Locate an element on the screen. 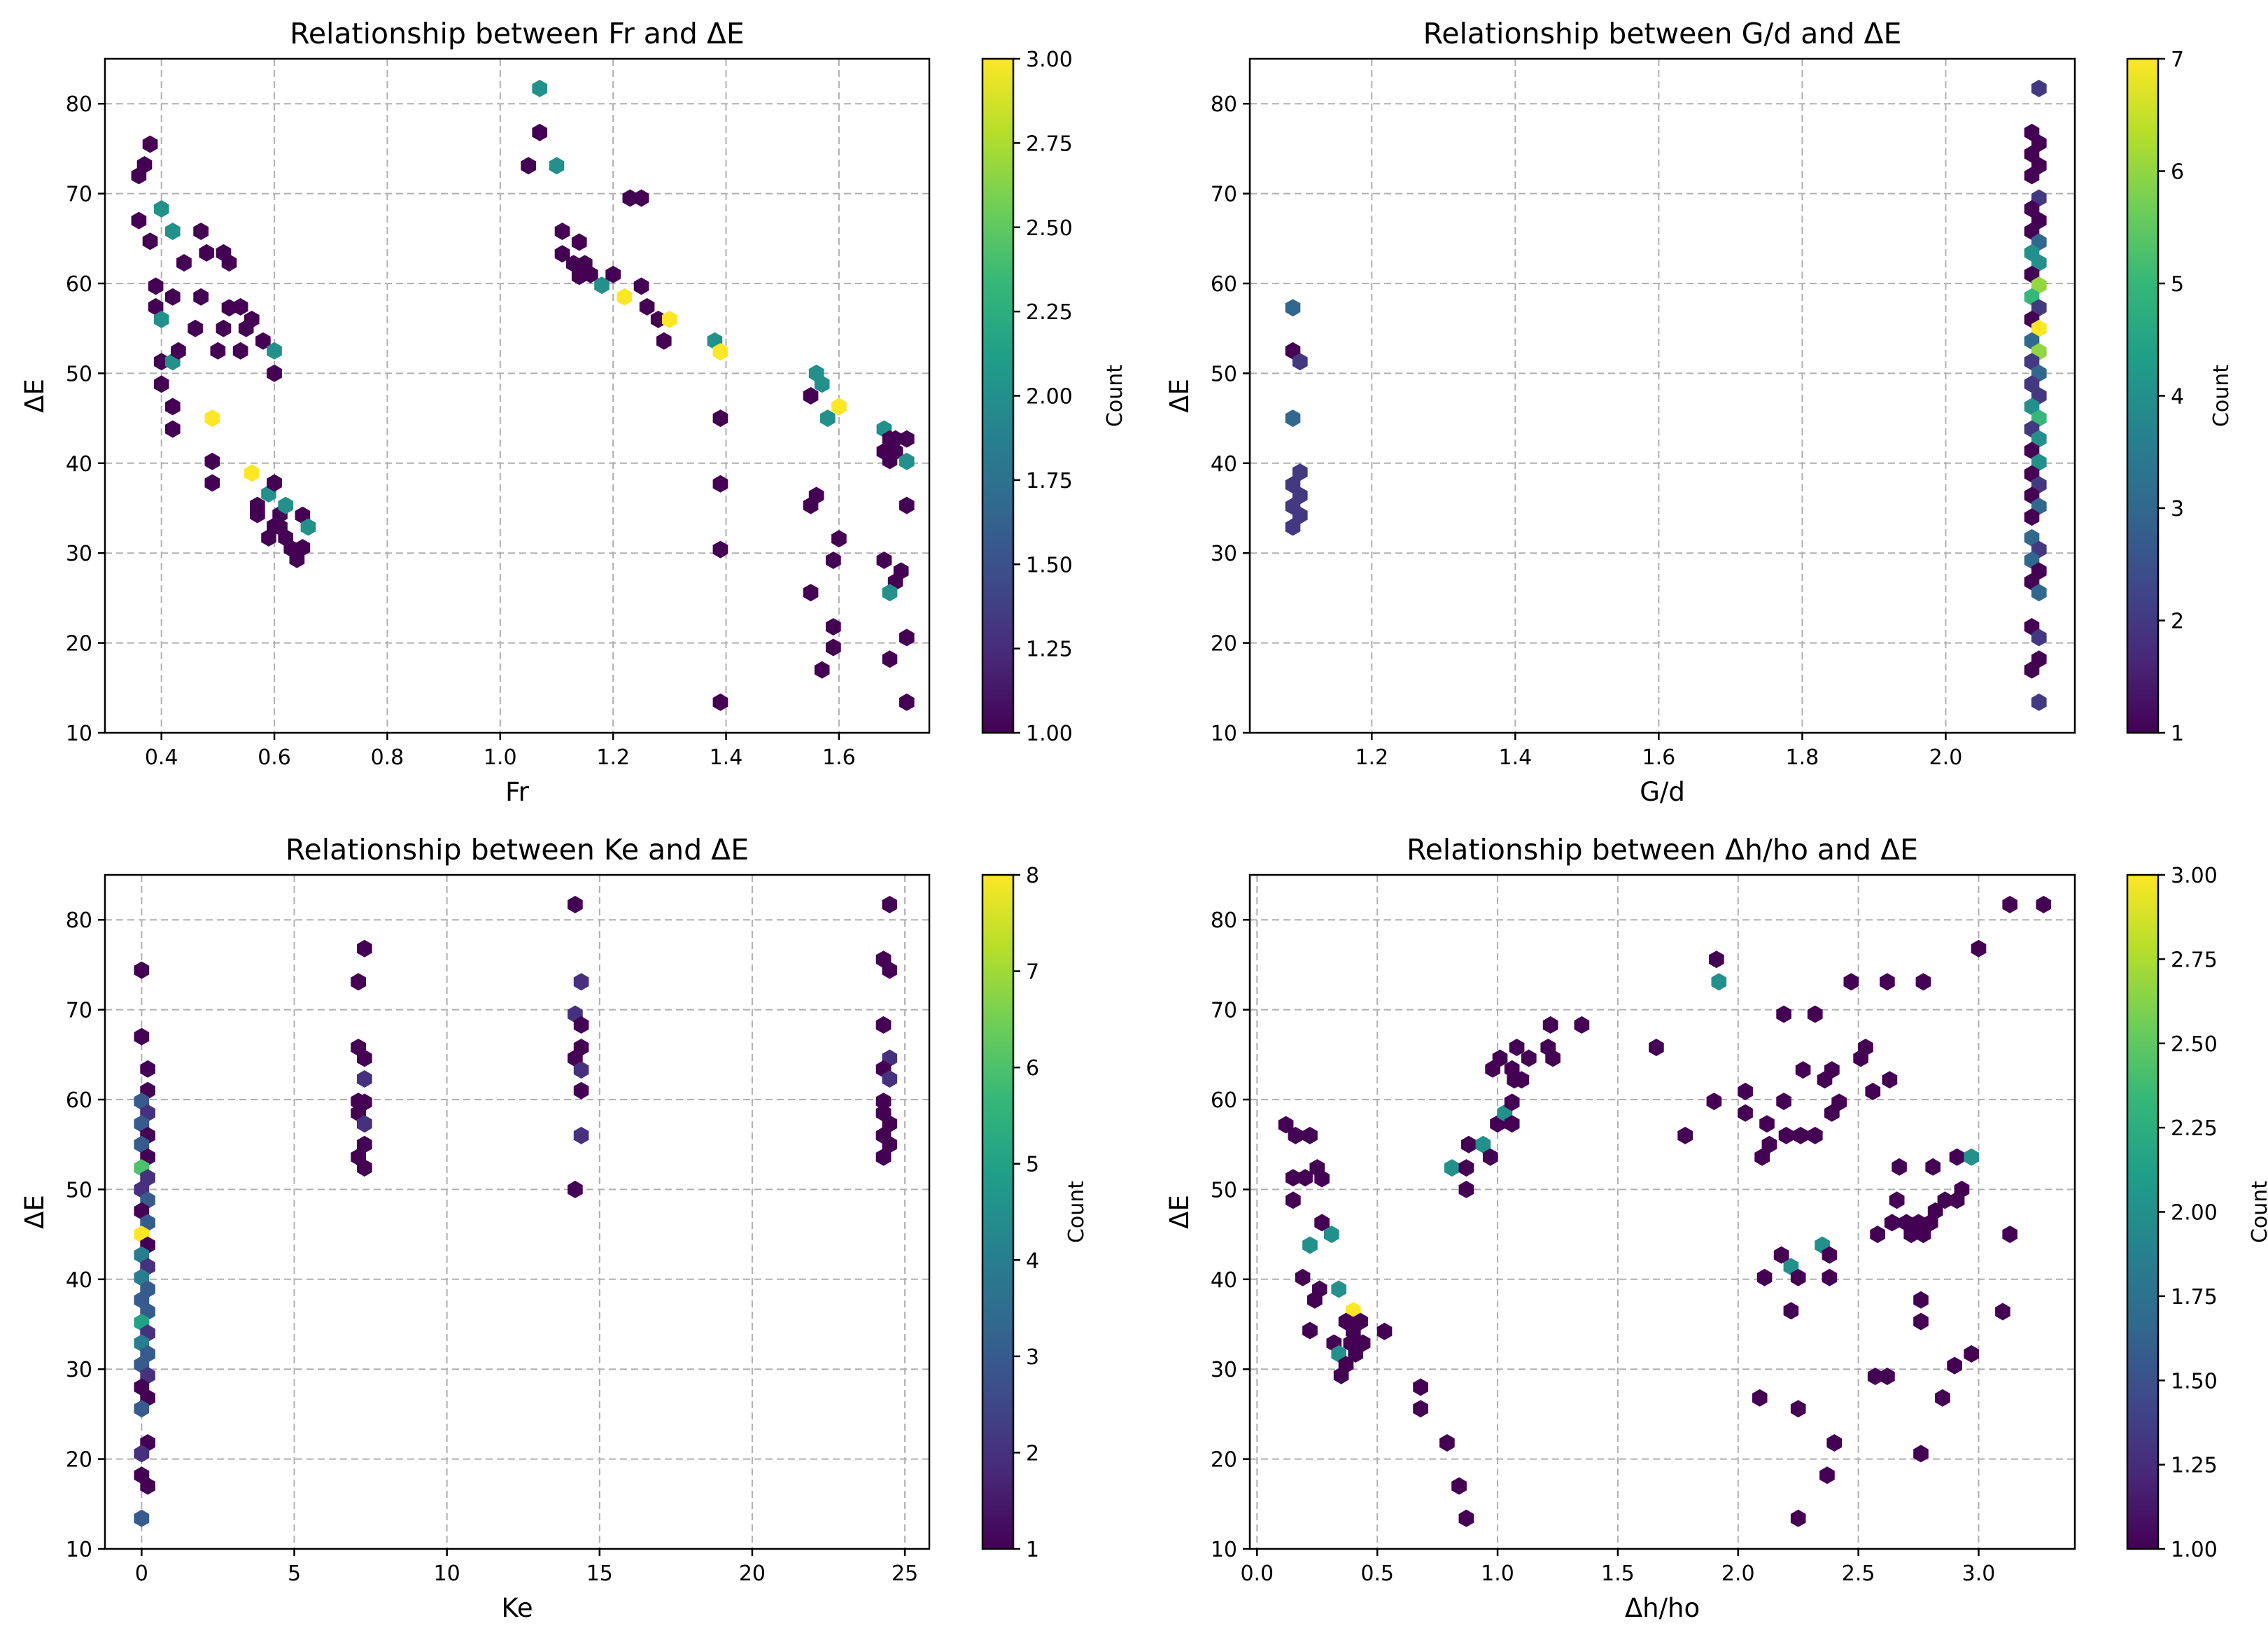  colorbar-label: Count is located at coordinates (2221, 396).